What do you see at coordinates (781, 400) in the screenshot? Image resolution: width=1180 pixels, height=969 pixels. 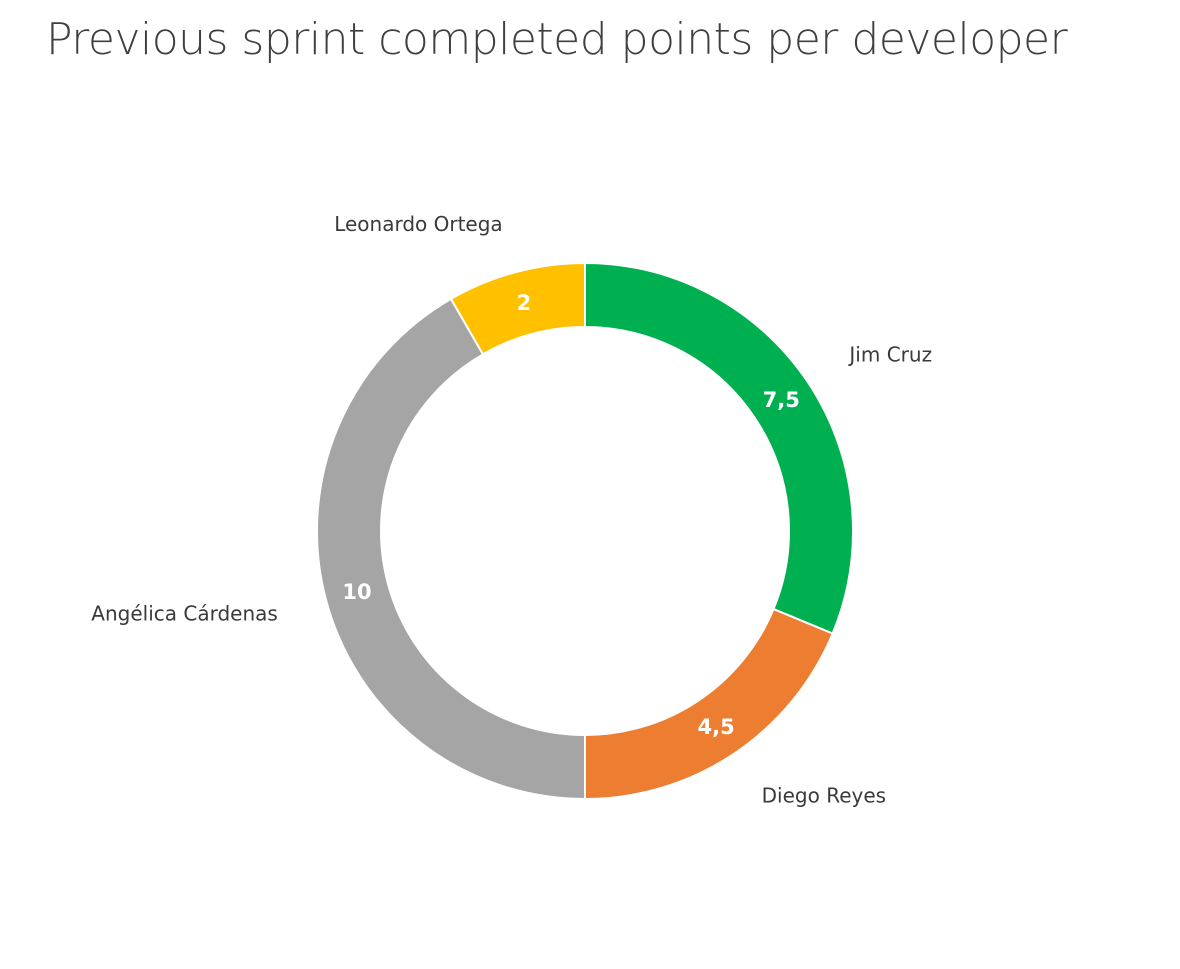 I see `value-label-jim-cruz: 7,5` at bounding box center [781, 400].